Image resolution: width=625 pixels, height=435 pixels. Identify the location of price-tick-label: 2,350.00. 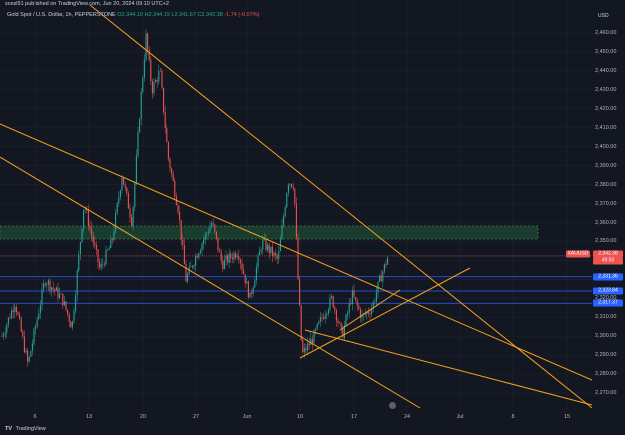
(606, 241).